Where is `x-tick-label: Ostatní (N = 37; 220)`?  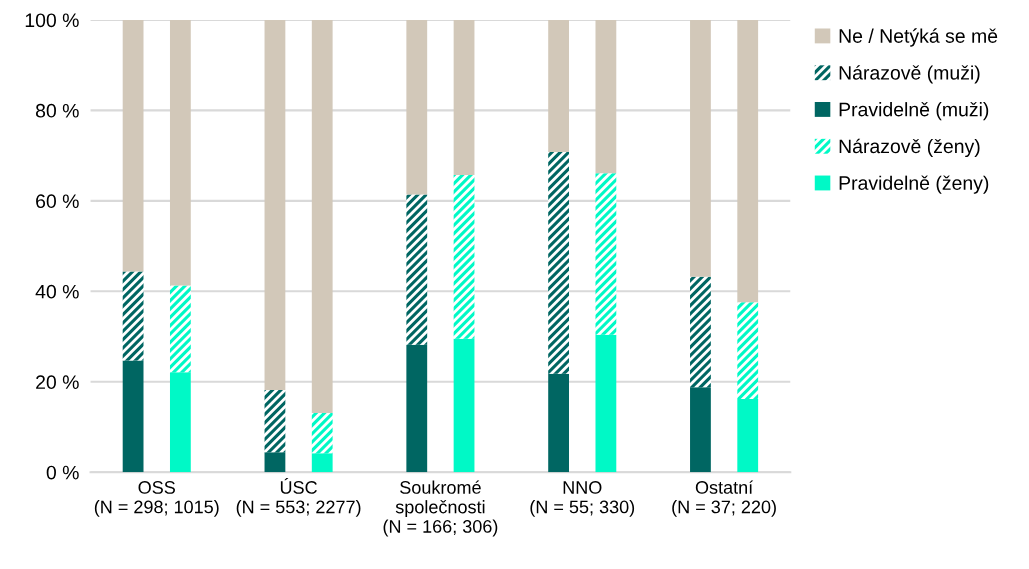 x-tick-label: Ostatní (N = 37; 220) is located at coordinates (724, 498).